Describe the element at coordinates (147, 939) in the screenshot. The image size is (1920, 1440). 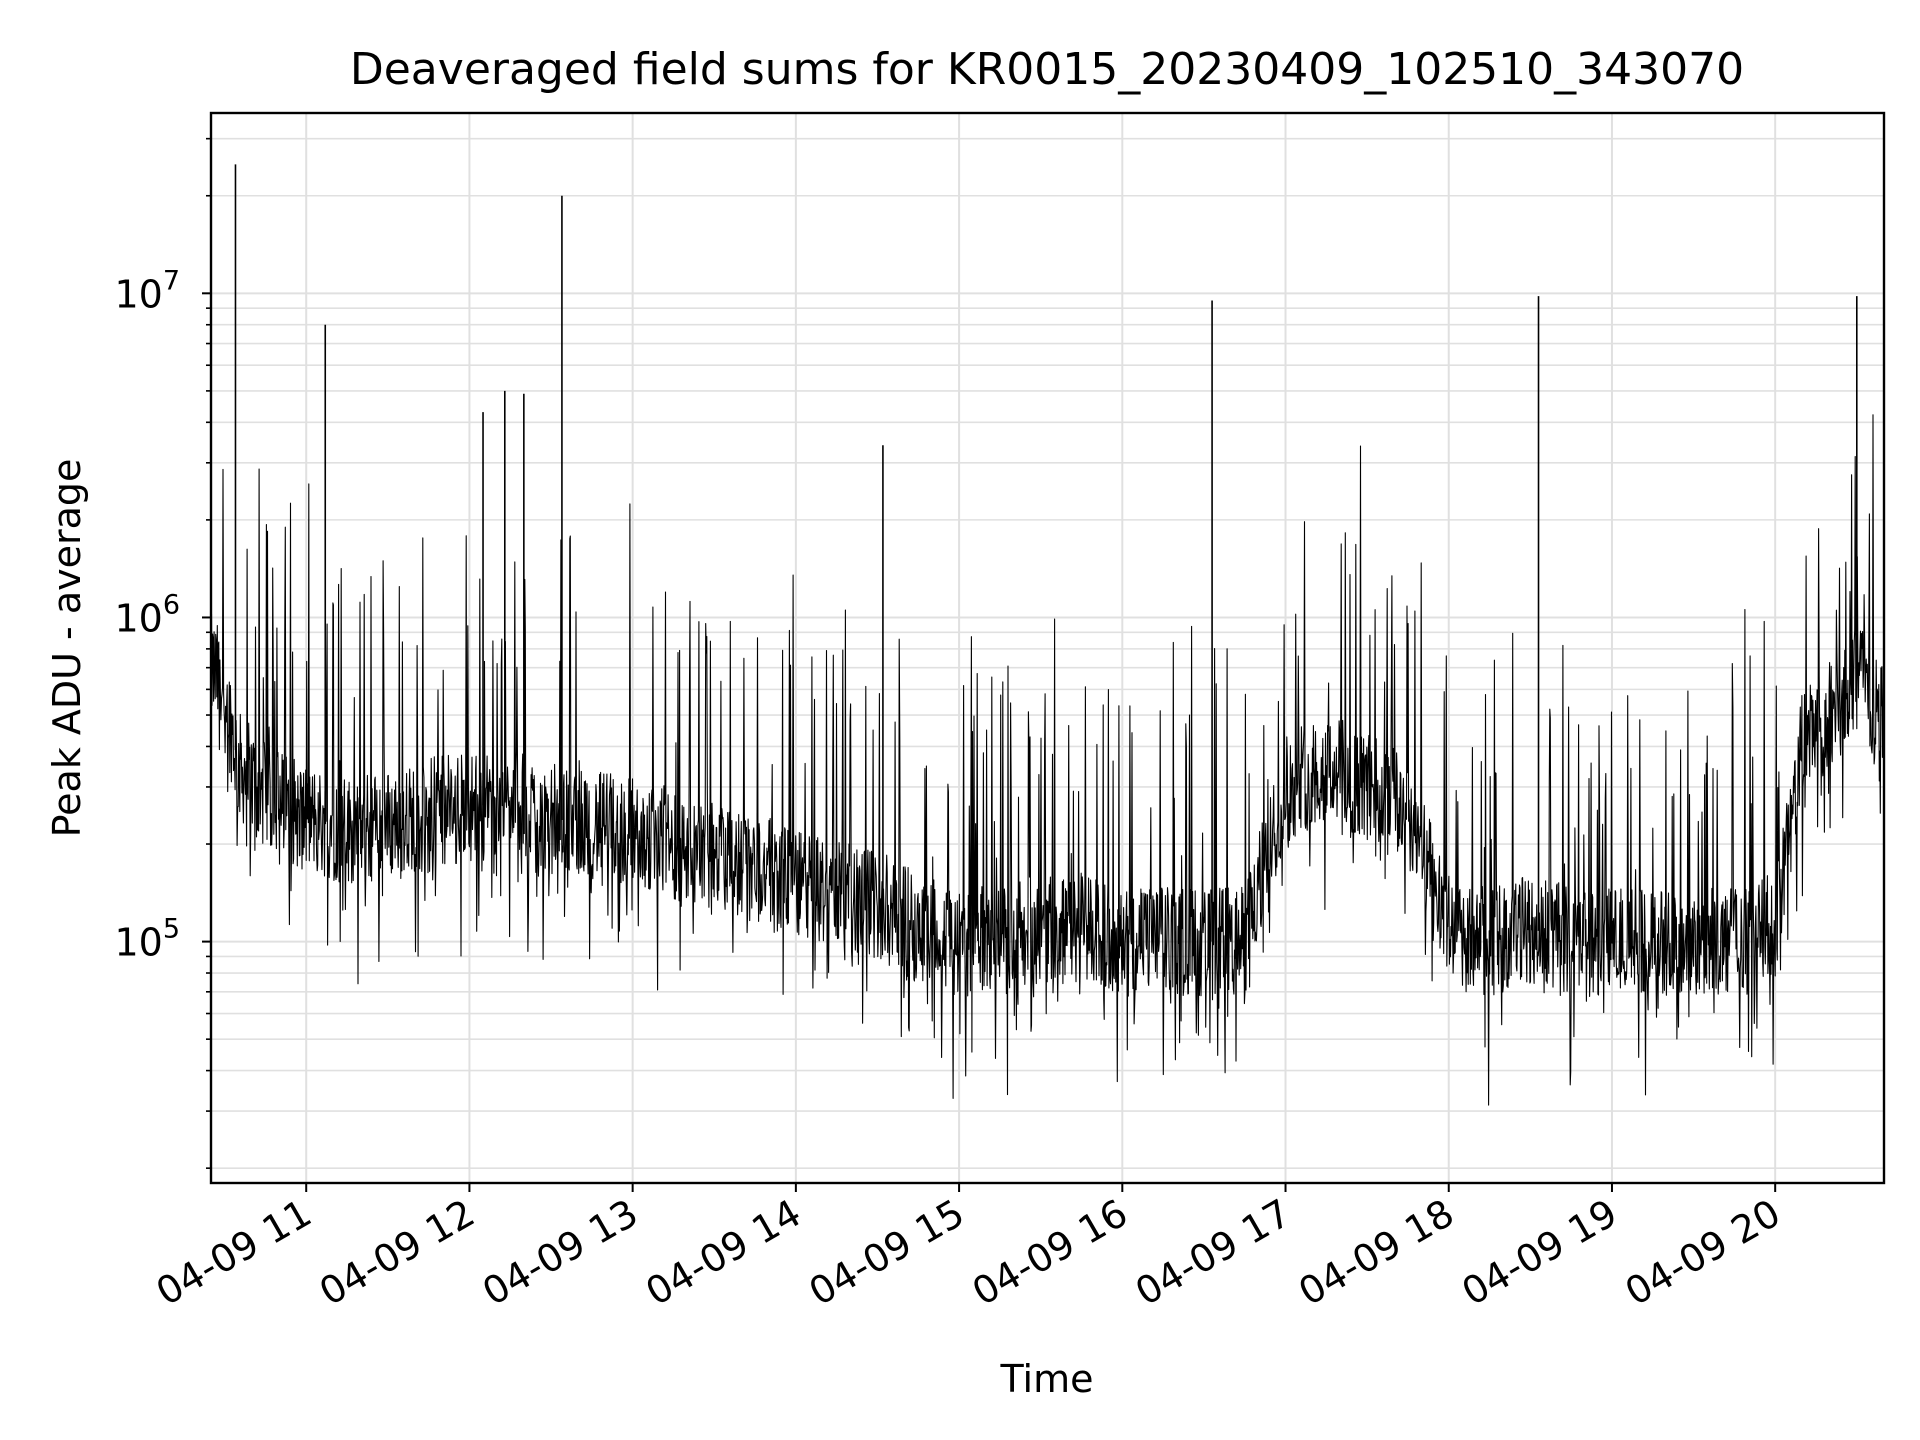
I see `y-tick-label: 10⁵` at that location.